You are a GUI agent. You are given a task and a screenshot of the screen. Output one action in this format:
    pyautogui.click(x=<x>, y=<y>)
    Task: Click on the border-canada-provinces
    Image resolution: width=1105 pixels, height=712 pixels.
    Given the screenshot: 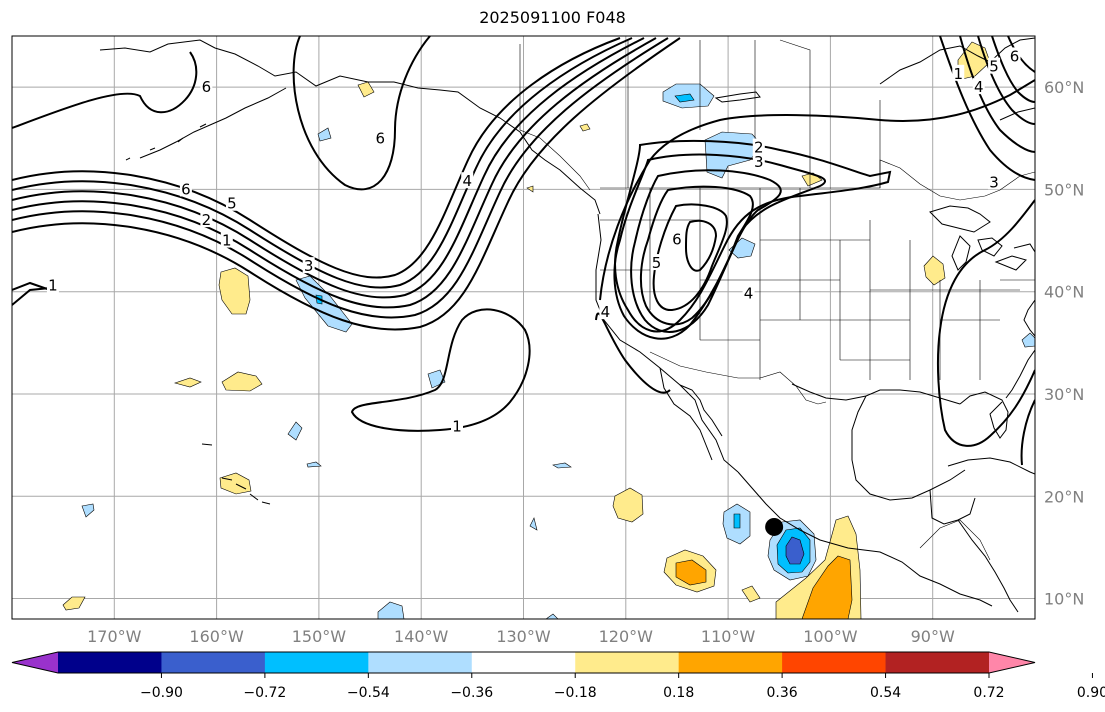 What is the action you would take?
    pyautogui.click(x=754, y=113)
    